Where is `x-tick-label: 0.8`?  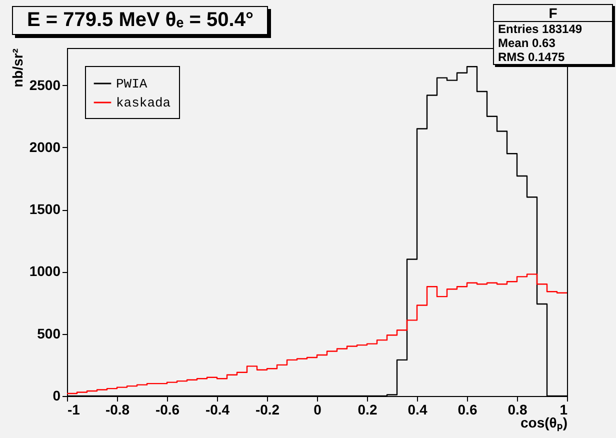
x-tick-label: 0.8 is located at coordinates (518, 410).